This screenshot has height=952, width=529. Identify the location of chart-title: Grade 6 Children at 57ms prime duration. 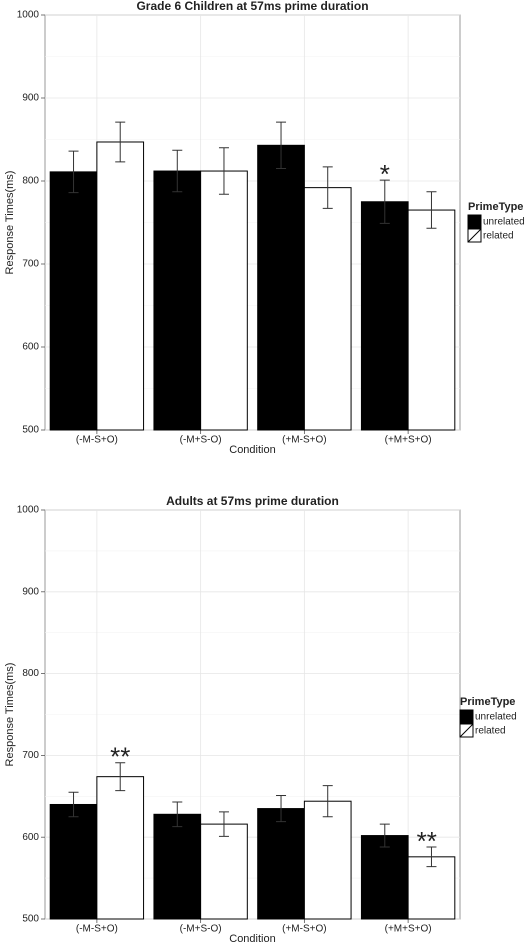
(252, 6).